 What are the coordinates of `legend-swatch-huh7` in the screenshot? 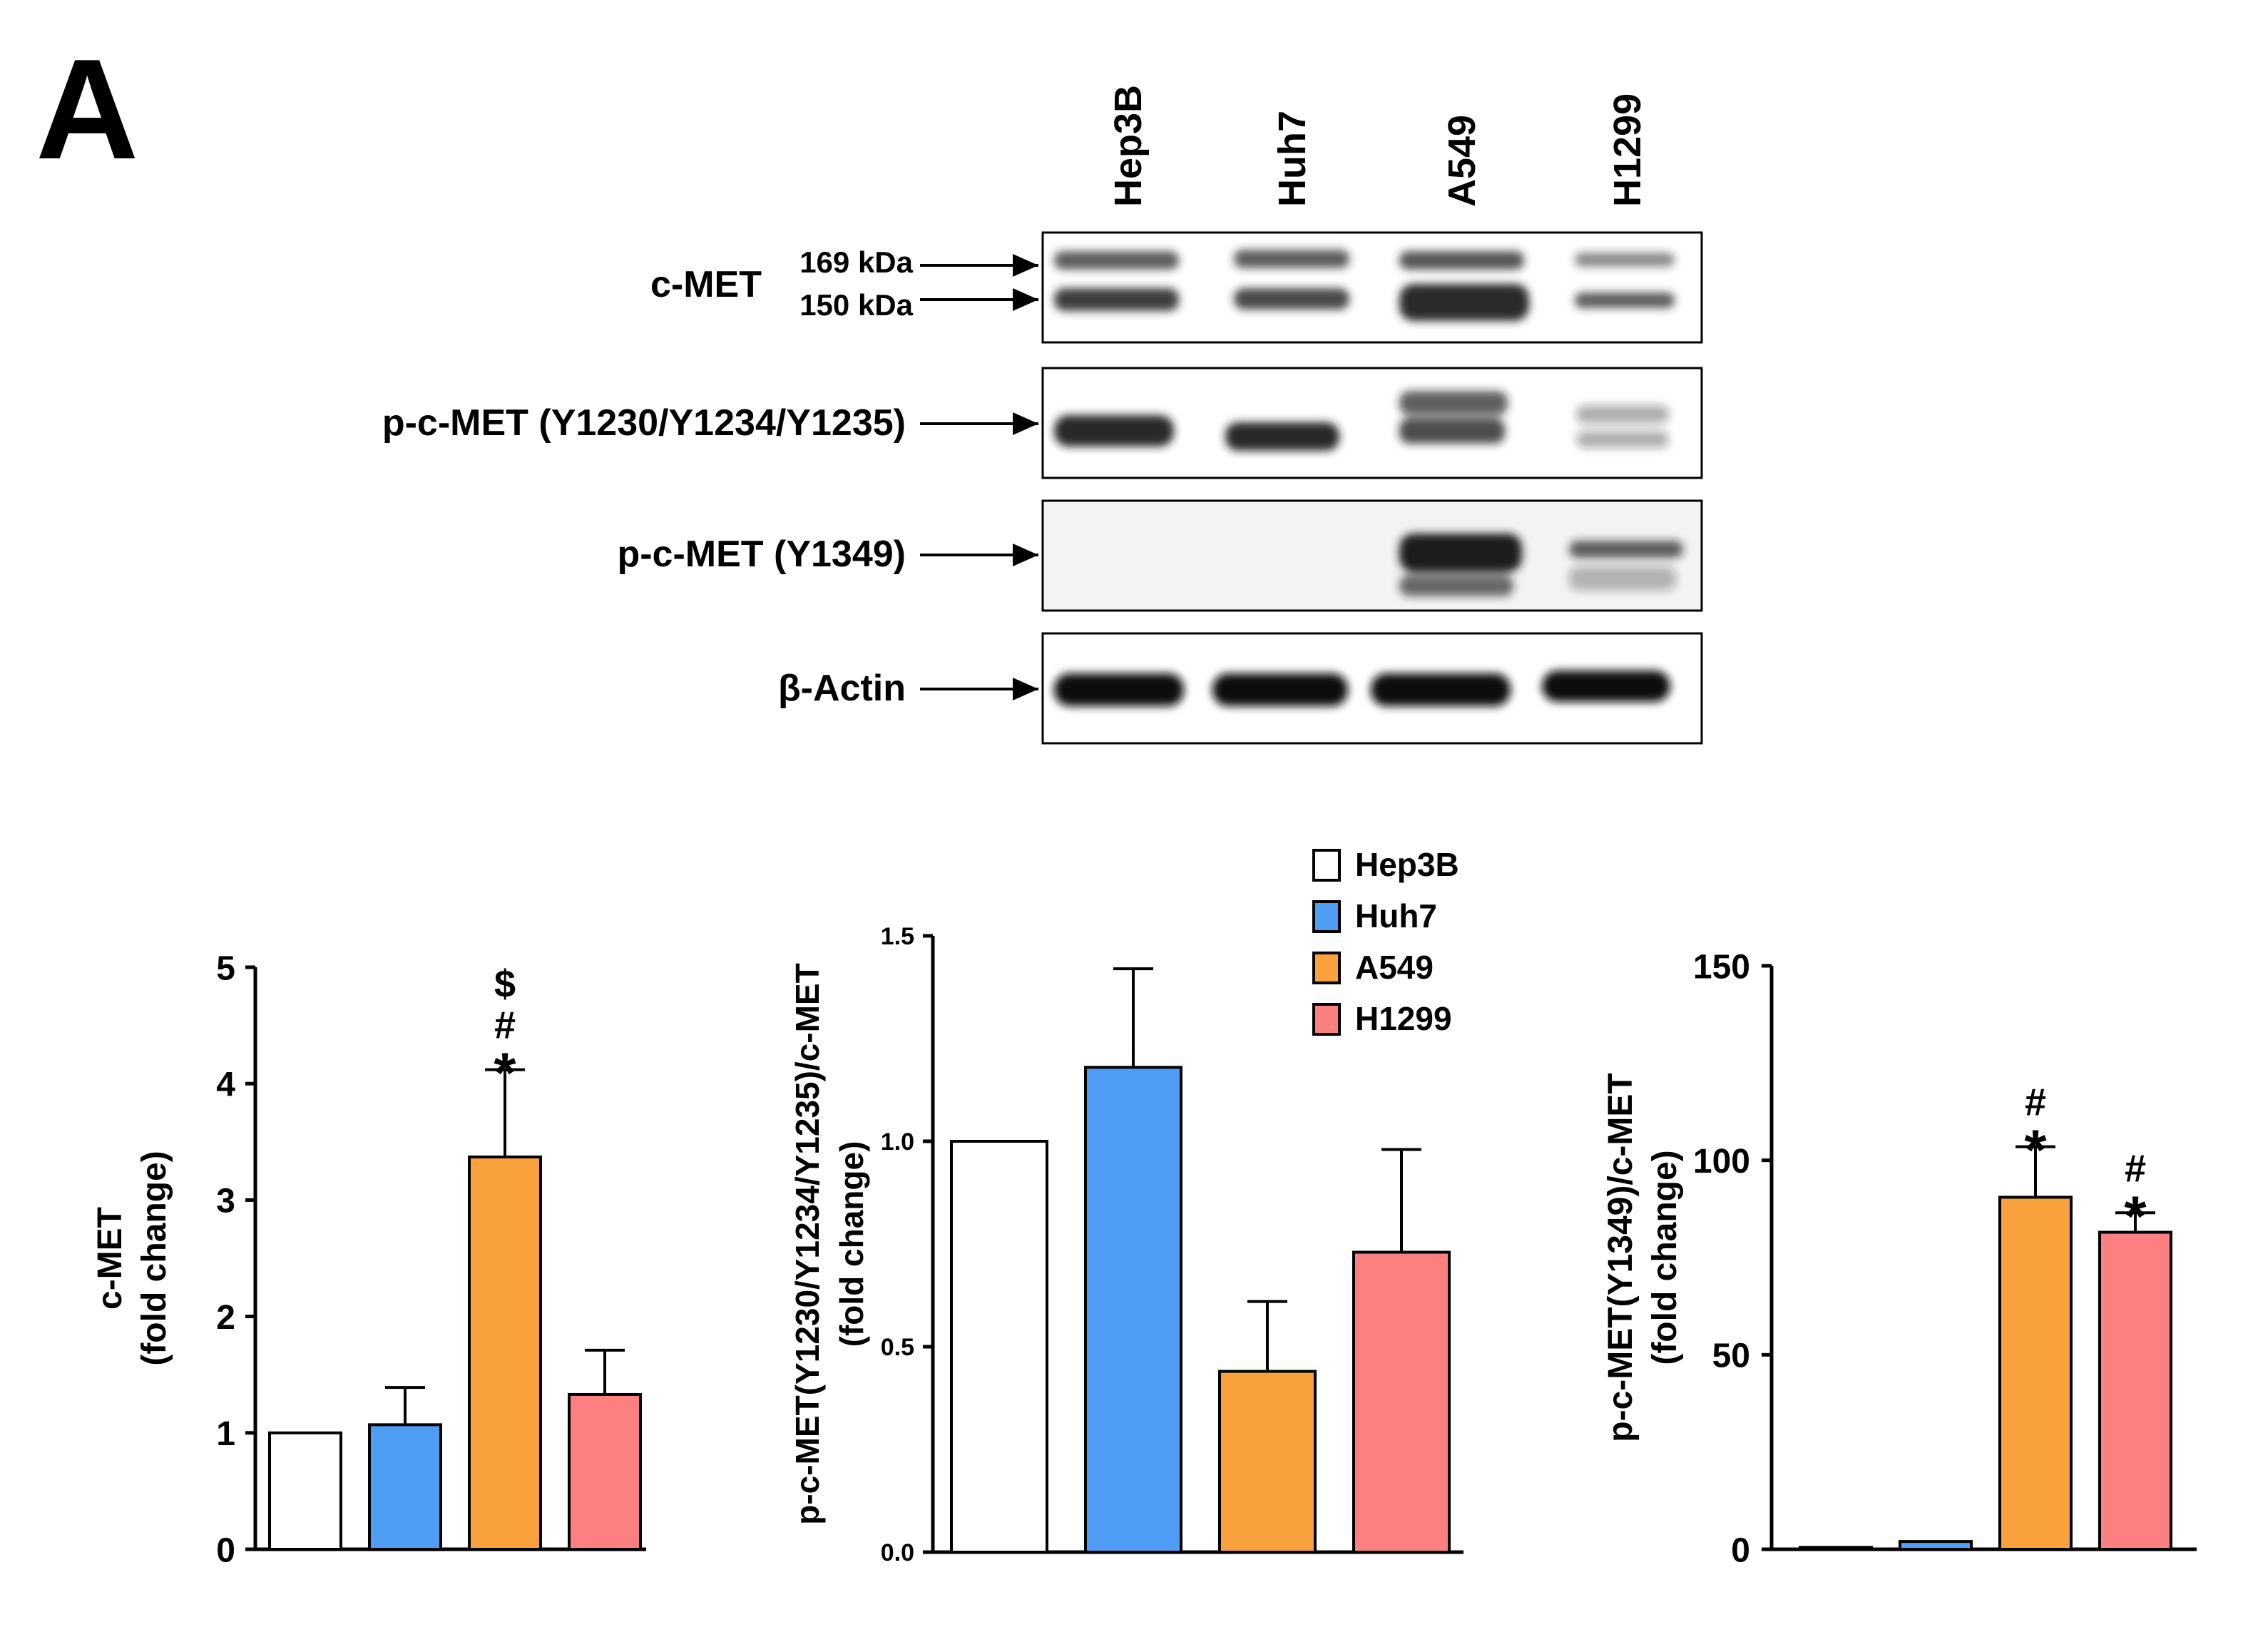 It's located at (1326, 917).